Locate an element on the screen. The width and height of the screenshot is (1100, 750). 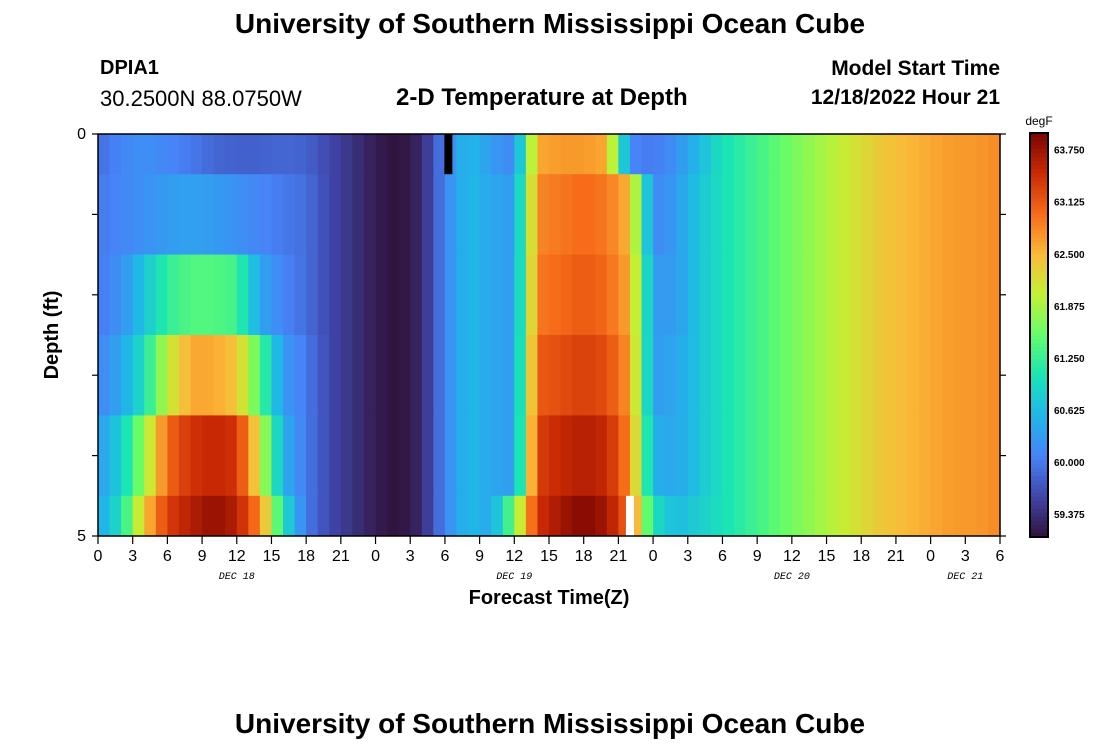
date-label: DEC 18 is located at coordinates (237, 577).